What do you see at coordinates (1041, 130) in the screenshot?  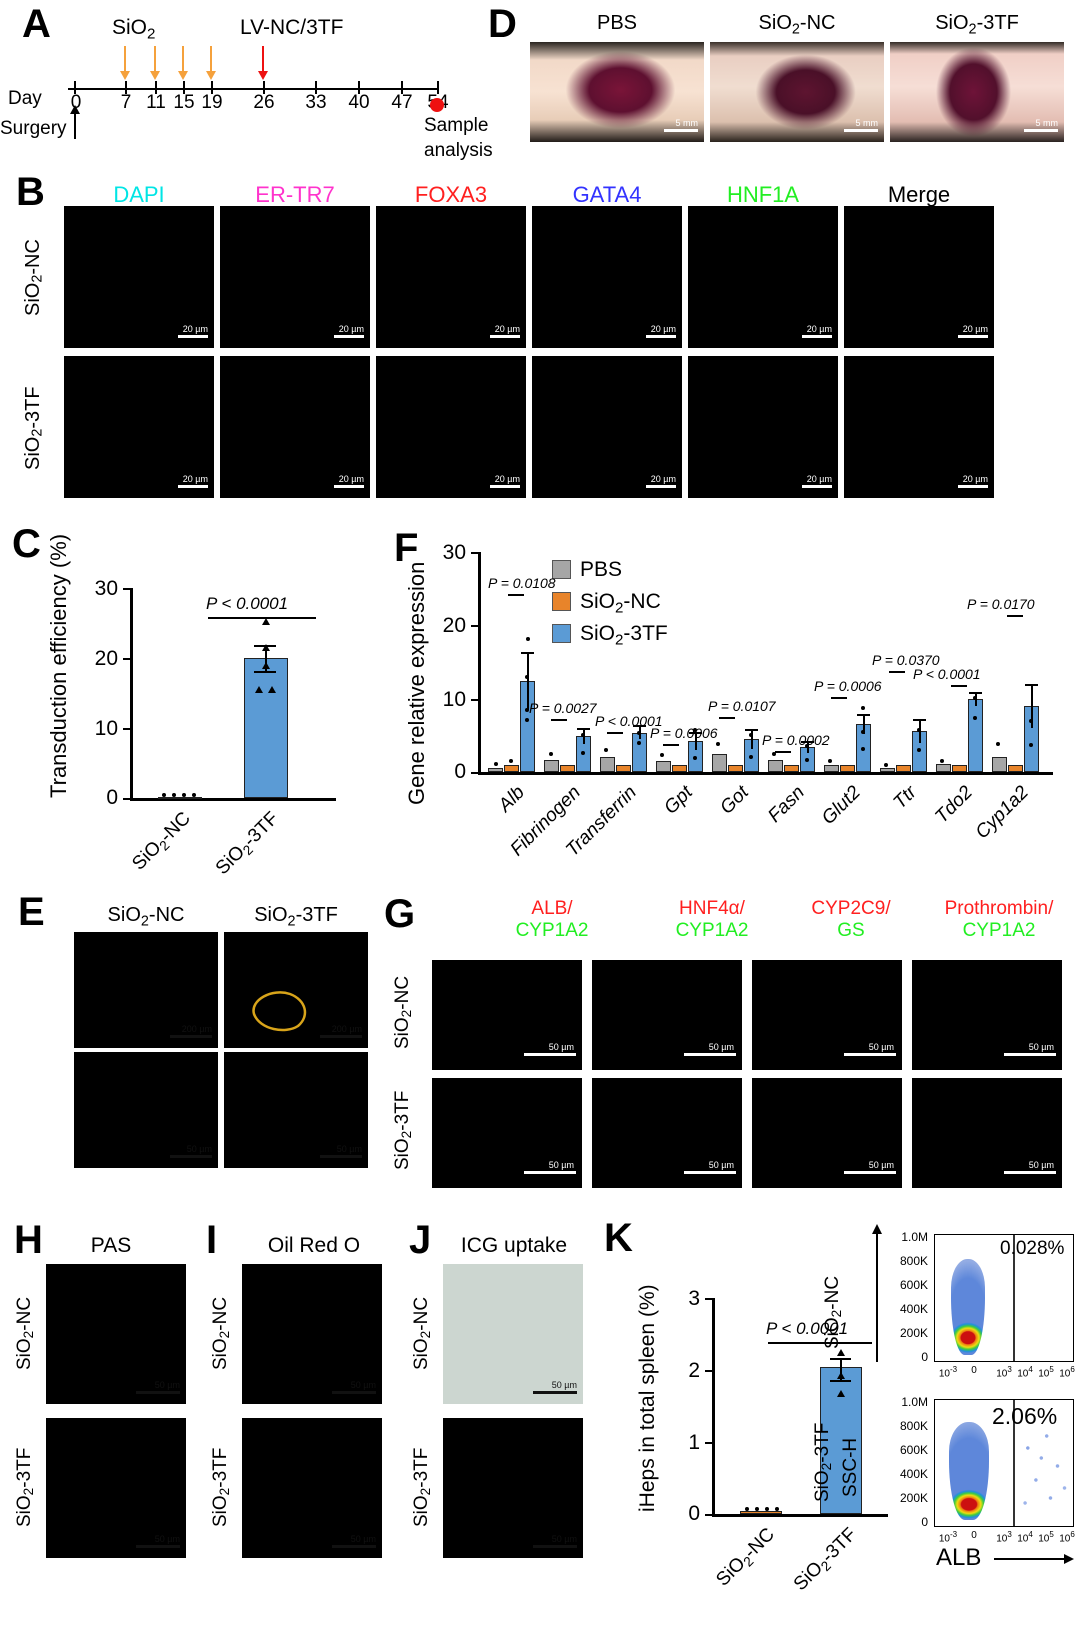 I see `scale-bar-sio2-3tf` at bounding box center [1041, 130].